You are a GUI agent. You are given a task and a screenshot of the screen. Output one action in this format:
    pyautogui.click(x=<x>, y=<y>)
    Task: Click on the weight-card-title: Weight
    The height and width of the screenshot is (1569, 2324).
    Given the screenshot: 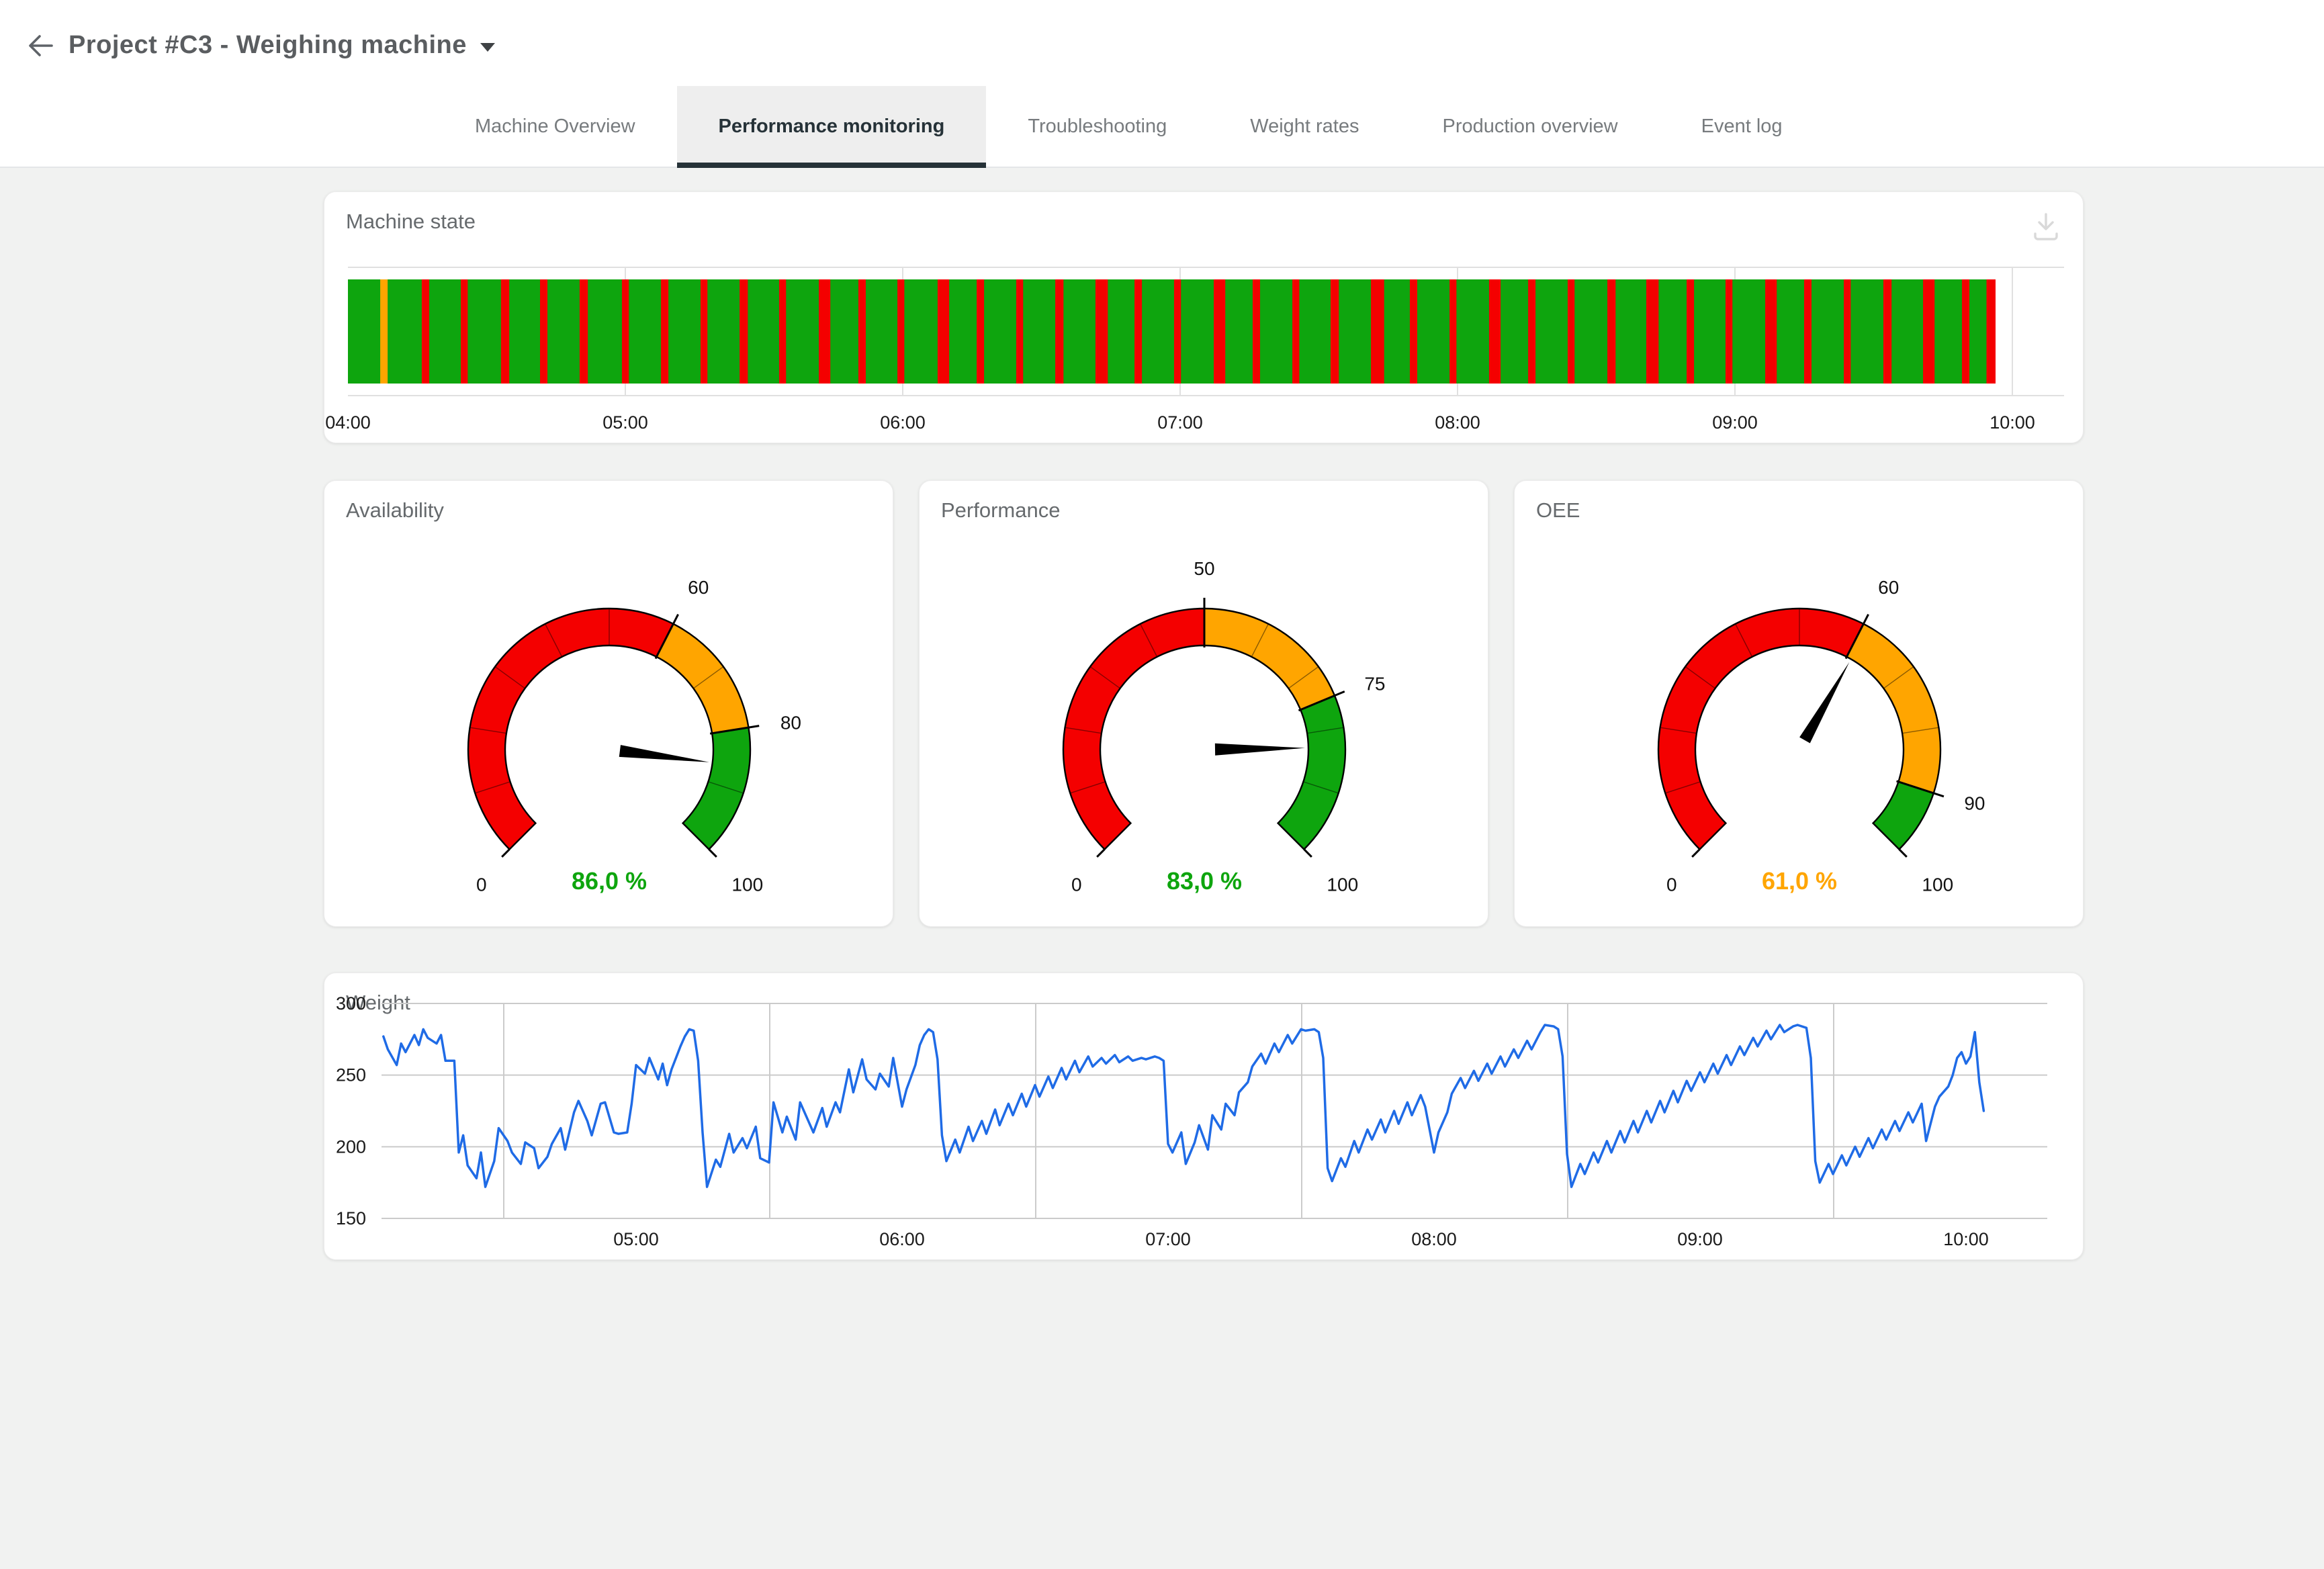 What is the action you would take?
    pyautogui.click(x=378, y=1003)
    